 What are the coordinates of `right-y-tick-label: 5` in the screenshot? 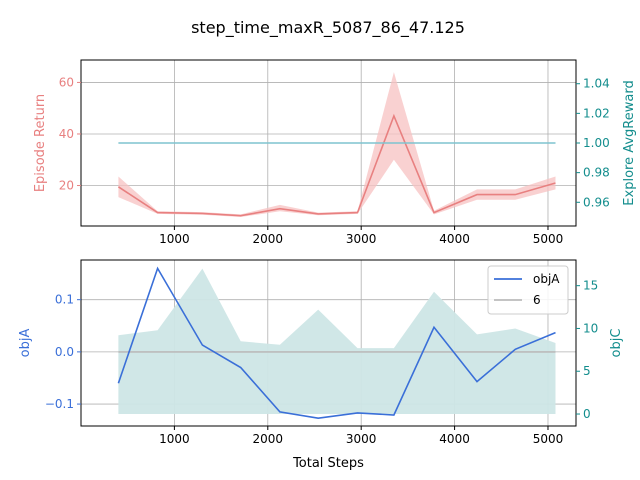 It's located at (587, 371).